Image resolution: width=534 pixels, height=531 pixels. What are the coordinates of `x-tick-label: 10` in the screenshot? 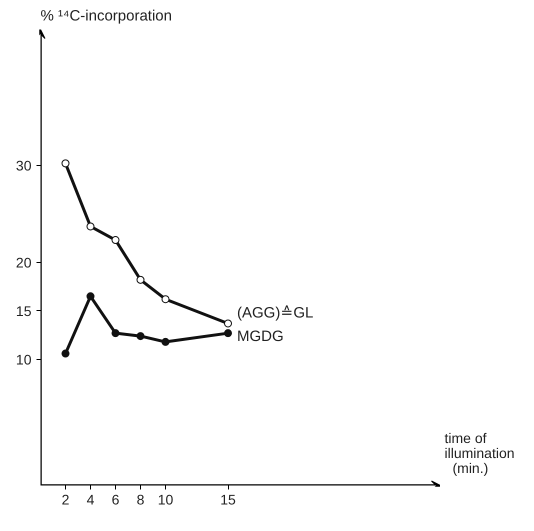 It's located at (166, 500).